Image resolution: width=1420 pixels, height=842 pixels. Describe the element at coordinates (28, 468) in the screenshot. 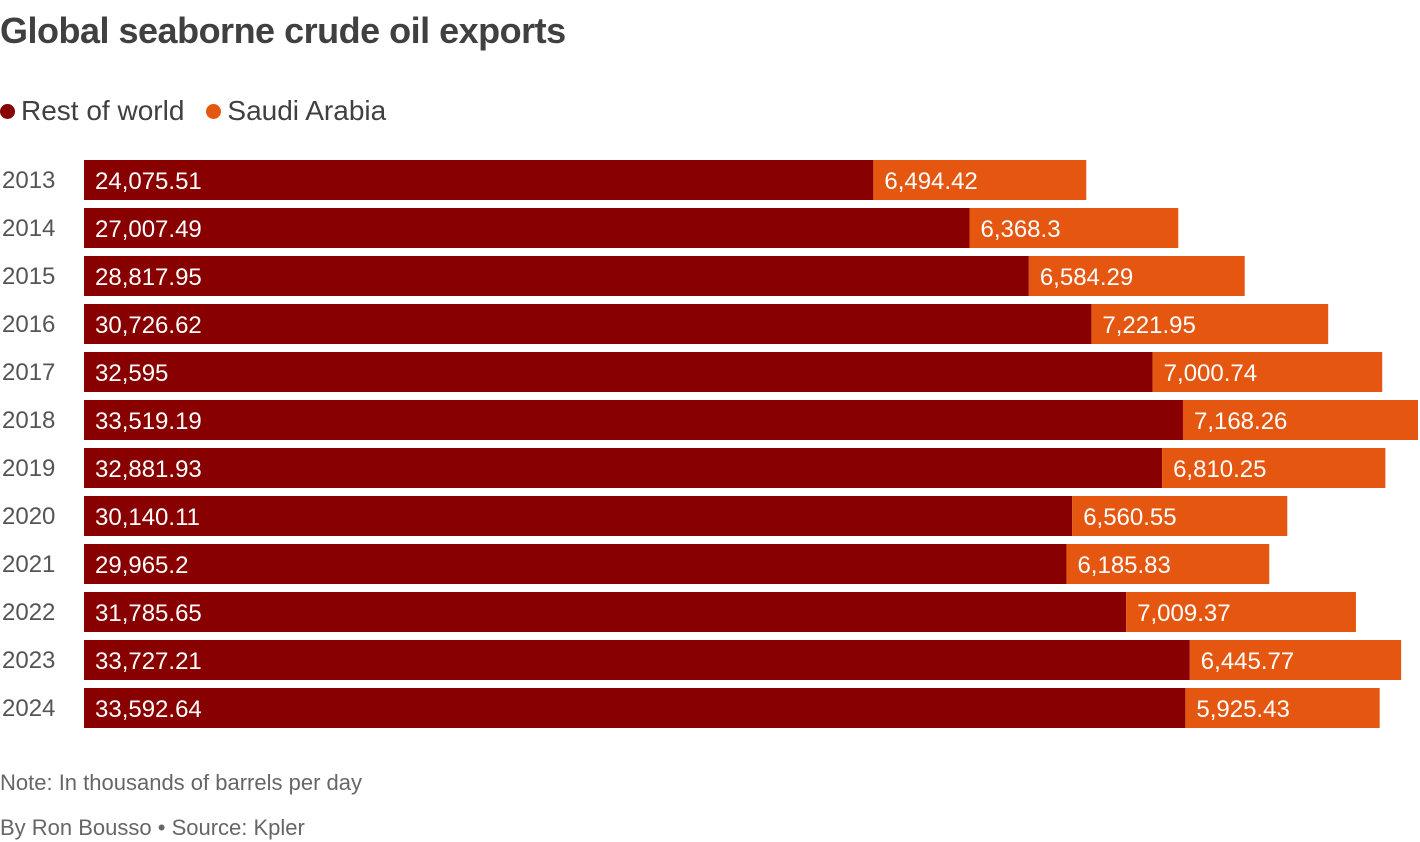

I see `category-label: 2019` at that location.